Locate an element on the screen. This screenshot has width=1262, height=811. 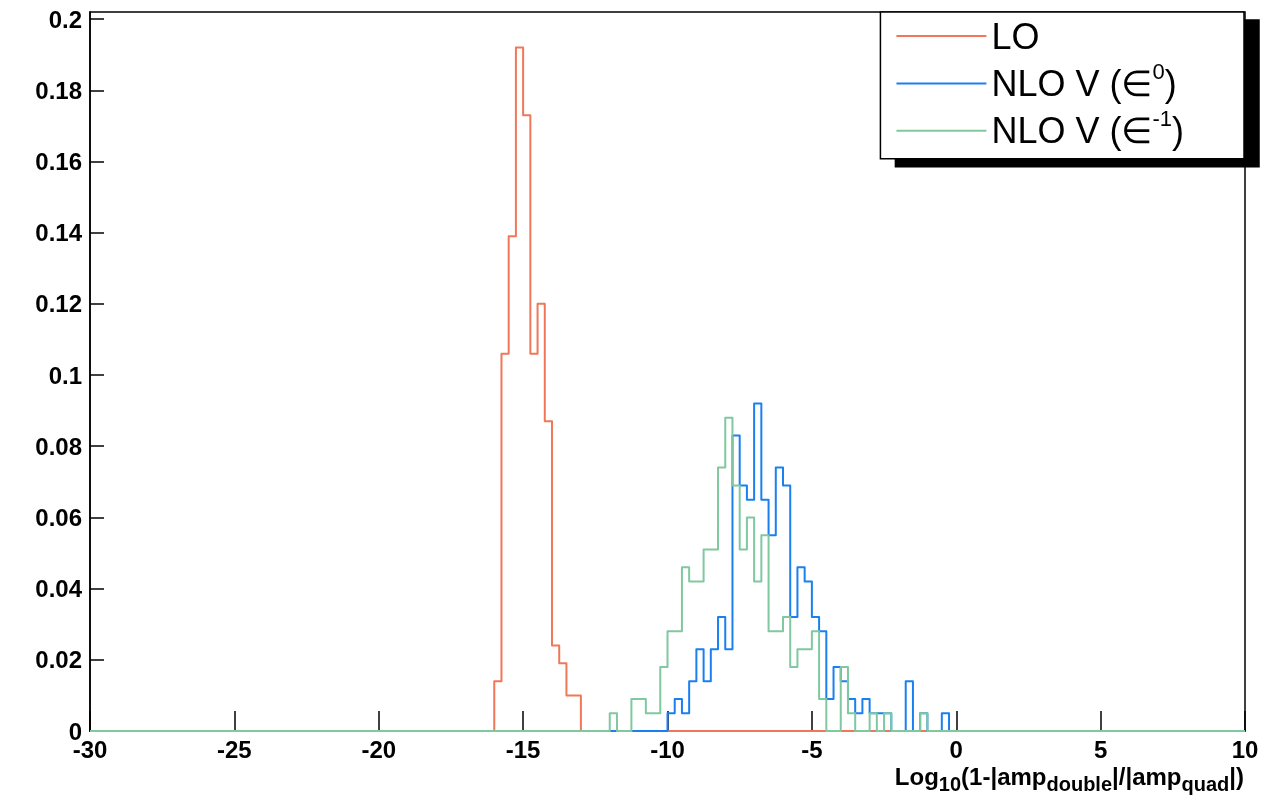
x-tick-label: -5 is located at coordinates (812, 749).